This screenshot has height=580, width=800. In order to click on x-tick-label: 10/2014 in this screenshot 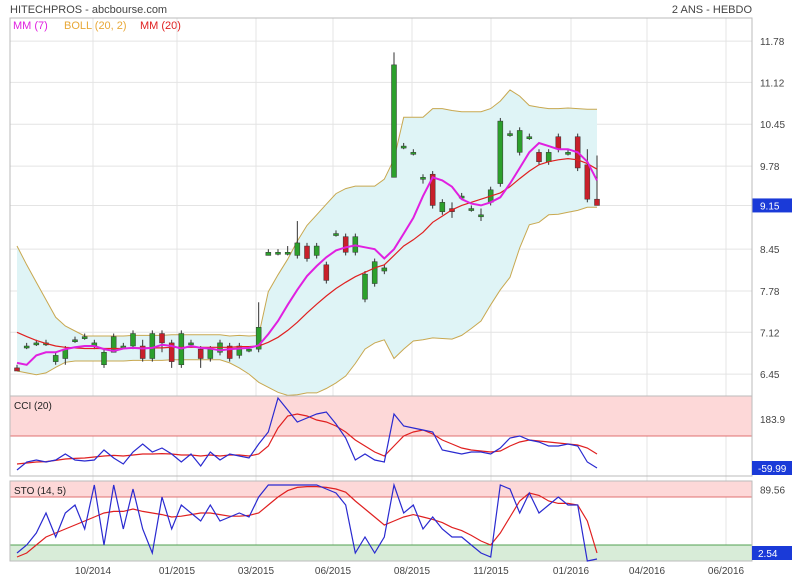, I will do `click(93, 571)`.